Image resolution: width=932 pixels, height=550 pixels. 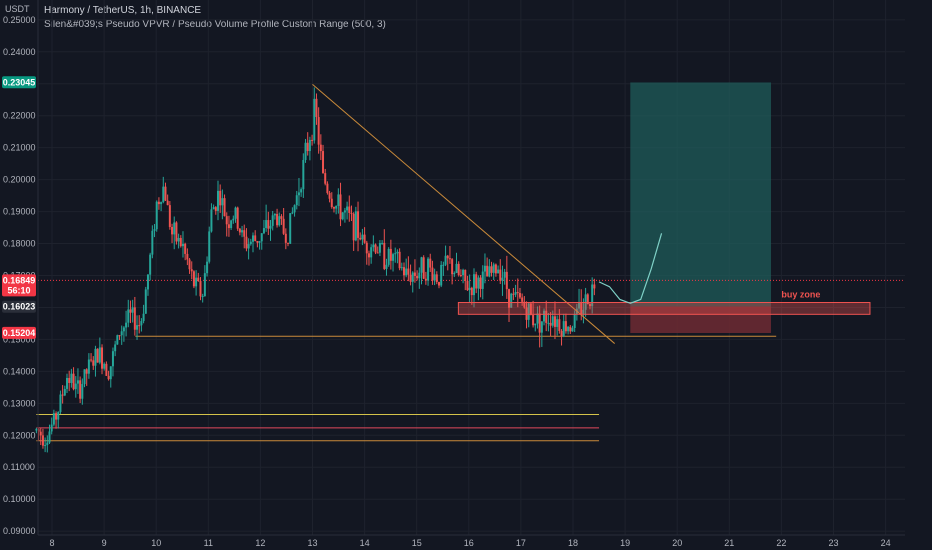 What do you see at coordinates (51, 543) in the screenshot?
I see `x-tick-label: 8` at bounding box center [51, 543].